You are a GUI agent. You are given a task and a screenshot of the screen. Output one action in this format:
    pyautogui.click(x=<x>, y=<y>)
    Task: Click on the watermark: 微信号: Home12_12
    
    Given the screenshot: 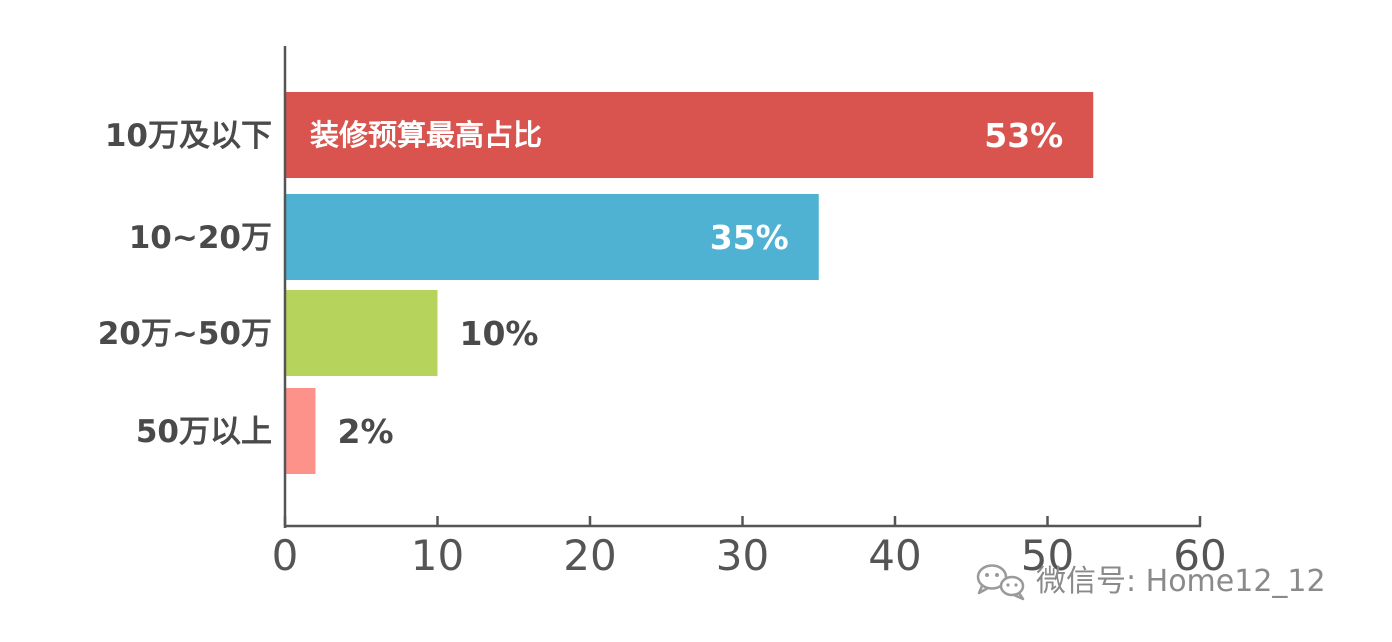 What is the action you would take?
    pyautogui.click(x=1151, y=582)
    